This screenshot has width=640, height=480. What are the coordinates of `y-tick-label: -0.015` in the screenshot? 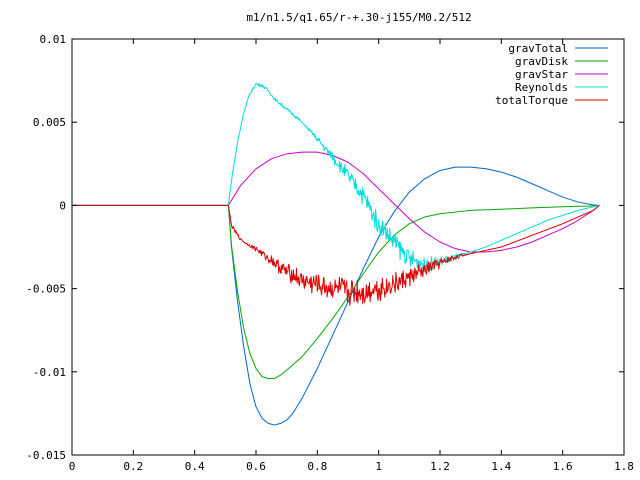 It's located at (46, 455).